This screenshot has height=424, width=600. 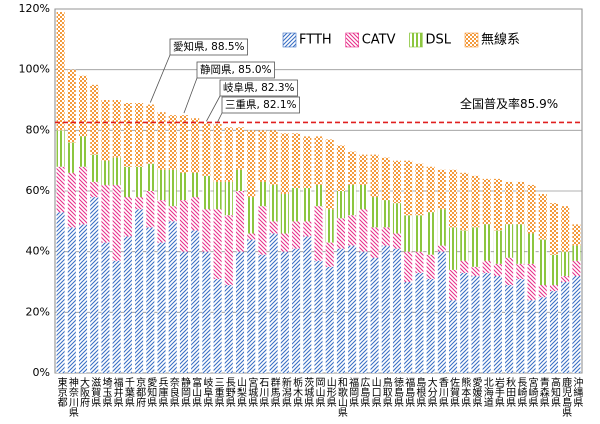 What do you see at coordinates (532, 392) in the screenshot?
I see `x-tick-label: 宮崎県` at bounding box center [532, 392].